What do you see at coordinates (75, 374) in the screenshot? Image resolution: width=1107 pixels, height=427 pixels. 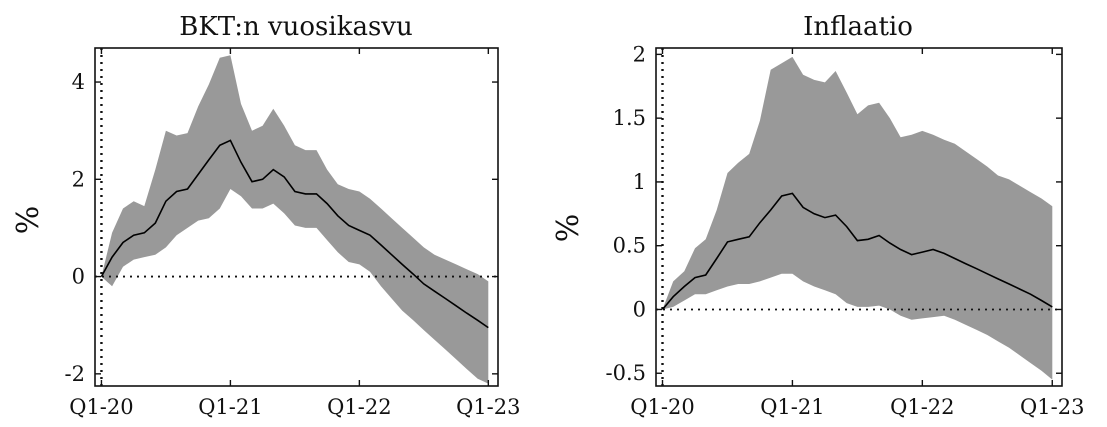 I see `gdp-y-tick-label: -2` at bounding box center [75, 374].